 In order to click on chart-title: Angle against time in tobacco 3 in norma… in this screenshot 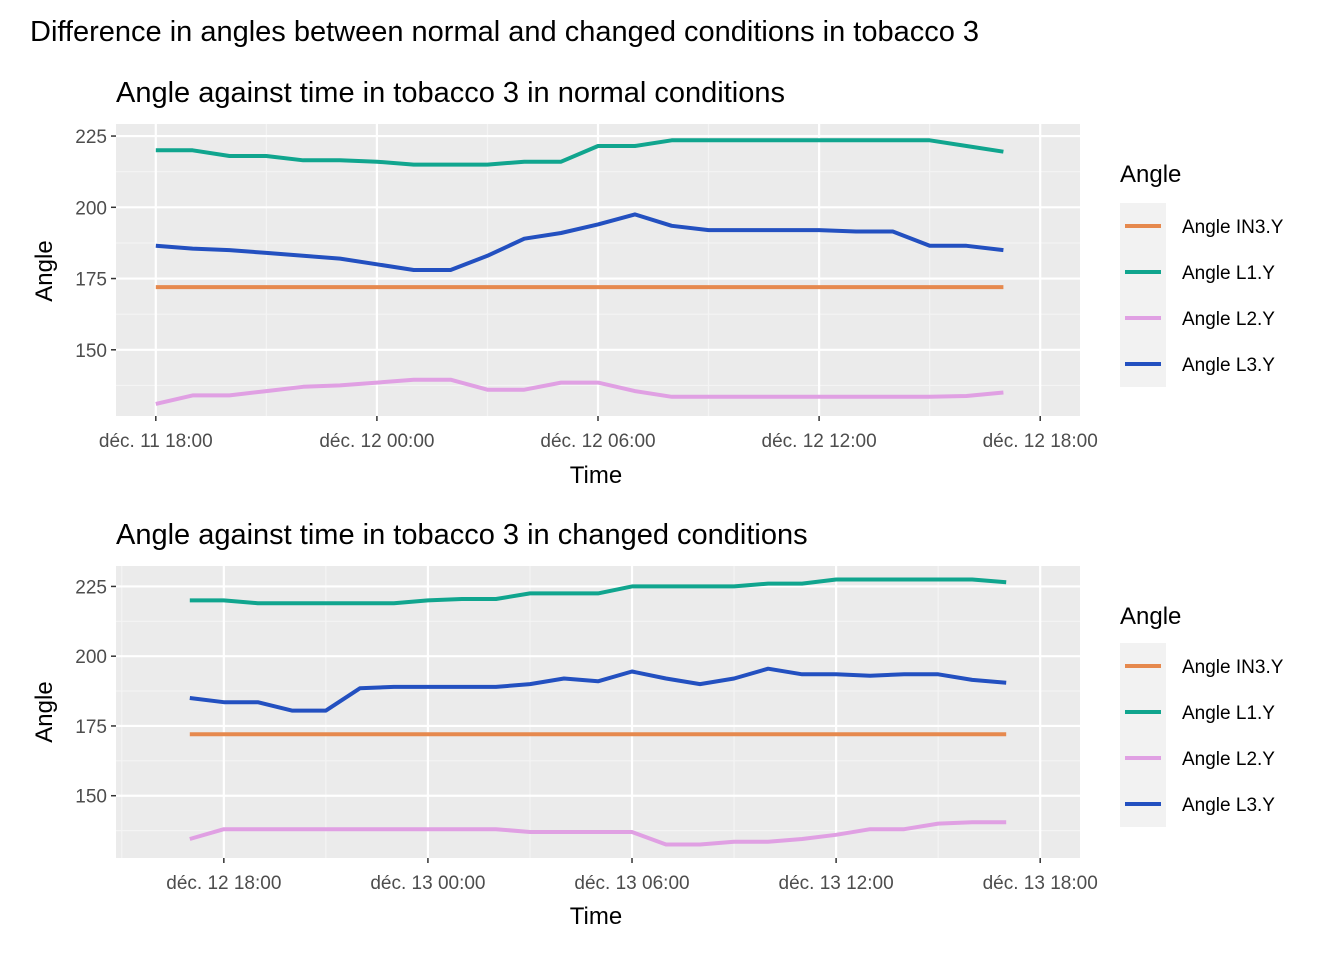, I will do `click(450, 93)`.